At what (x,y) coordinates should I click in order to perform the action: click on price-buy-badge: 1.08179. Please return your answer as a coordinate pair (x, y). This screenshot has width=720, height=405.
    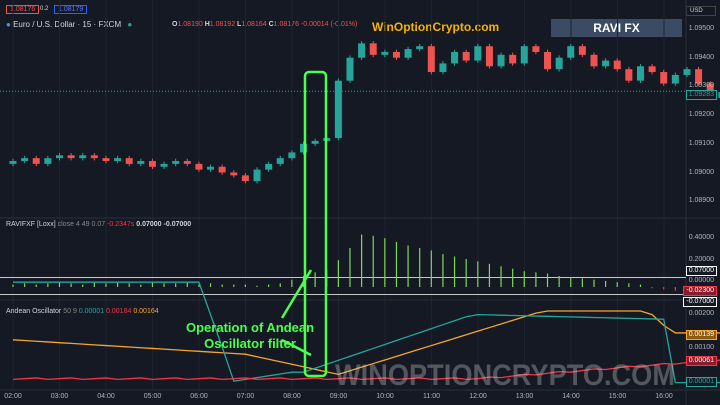
    Looking at the image, I should click on (71, 9).